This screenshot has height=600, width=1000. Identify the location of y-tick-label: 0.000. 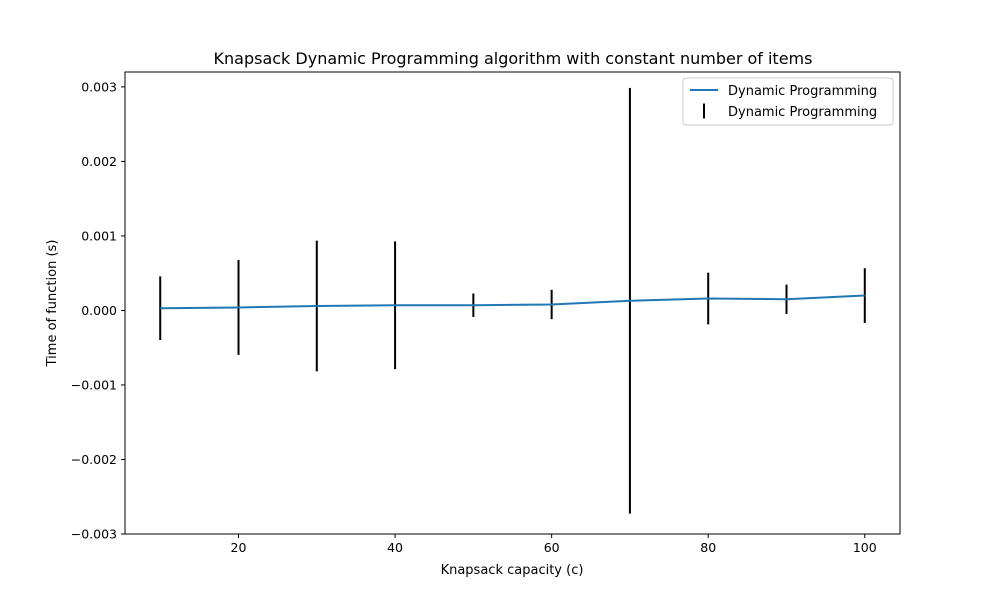
(99, 310).